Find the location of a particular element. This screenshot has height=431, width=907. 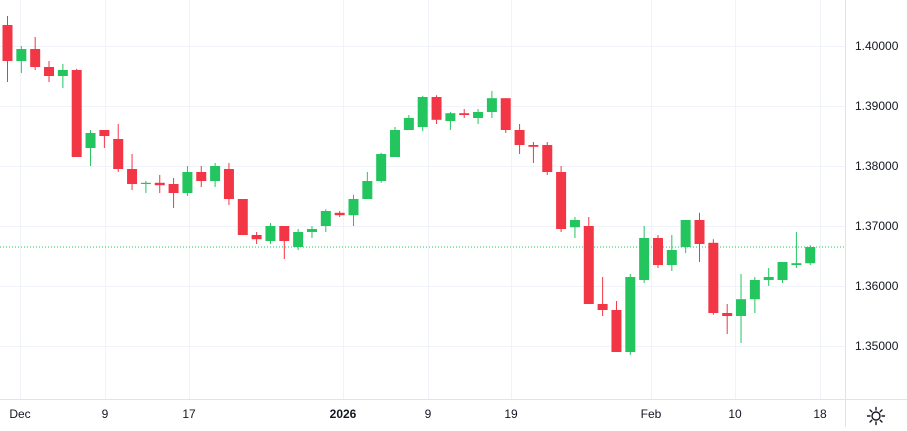

y-tick-label: 1.36000 is located at coordinates (877, 286).